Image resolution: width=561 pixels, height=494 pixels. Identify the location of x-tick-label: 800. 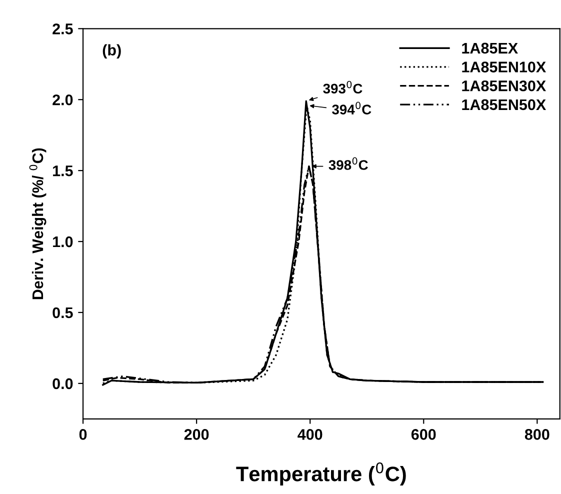
(537, 434).